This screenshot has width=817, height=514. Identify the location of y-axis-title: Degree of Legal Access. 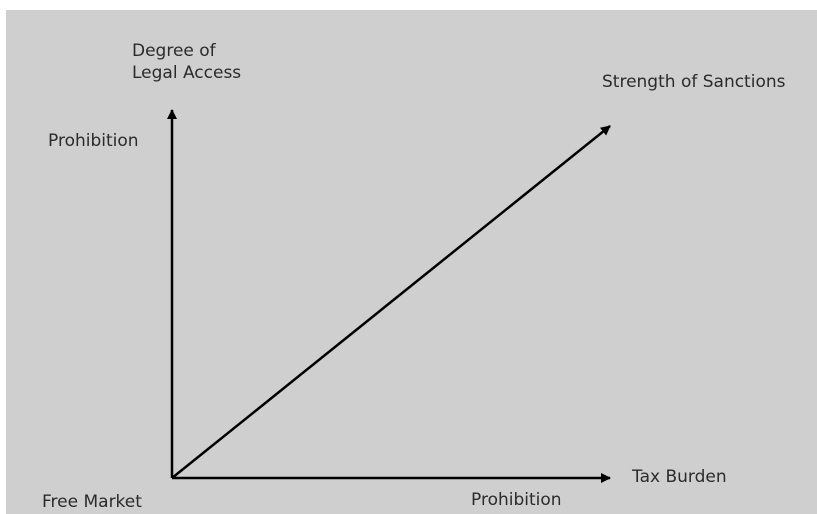
(187, 62).